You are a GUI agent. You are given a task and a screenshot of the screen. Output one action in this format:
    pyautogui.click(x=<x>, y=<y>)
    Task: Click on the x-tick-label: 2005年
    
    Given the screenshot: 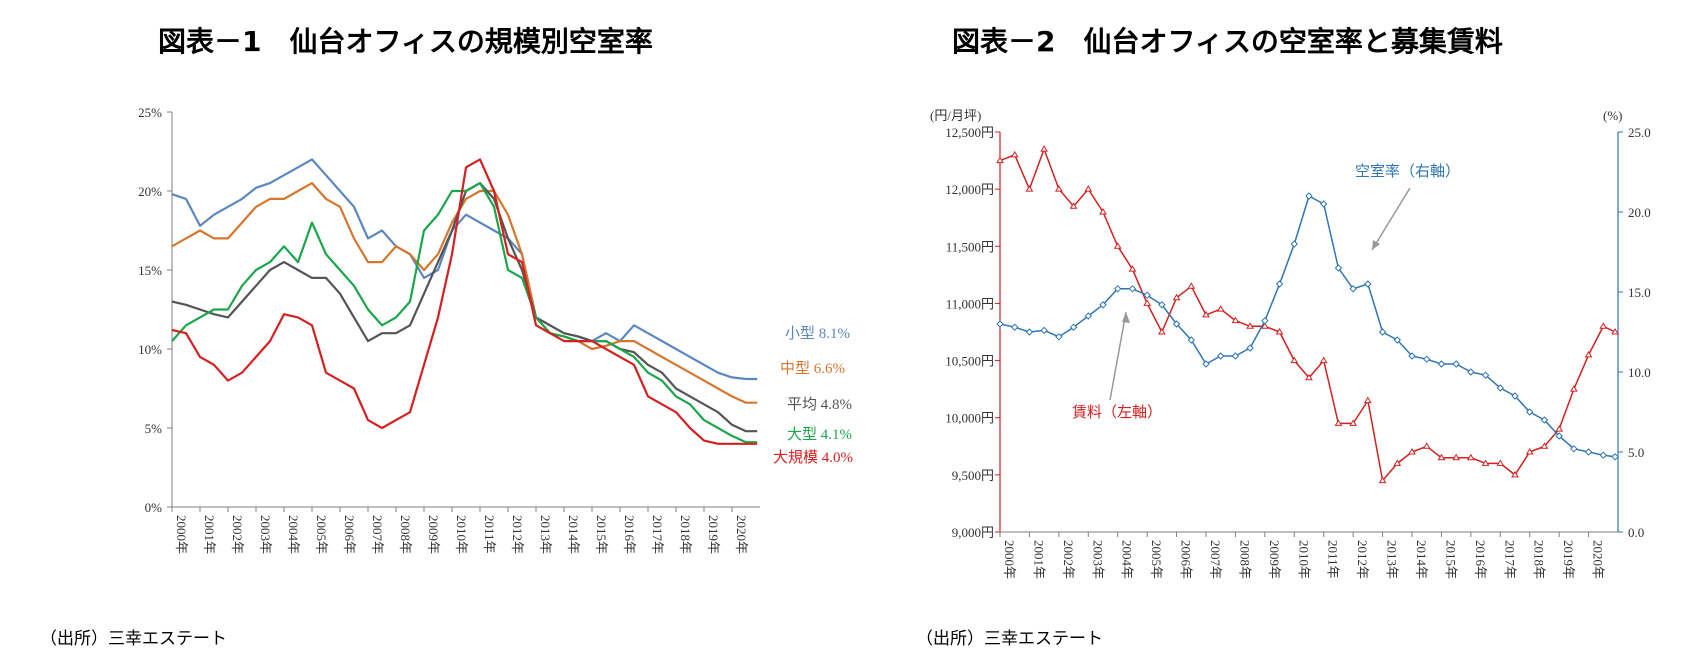 What is the action you would take?
    pyautogui.click(x=321, y=534)
    